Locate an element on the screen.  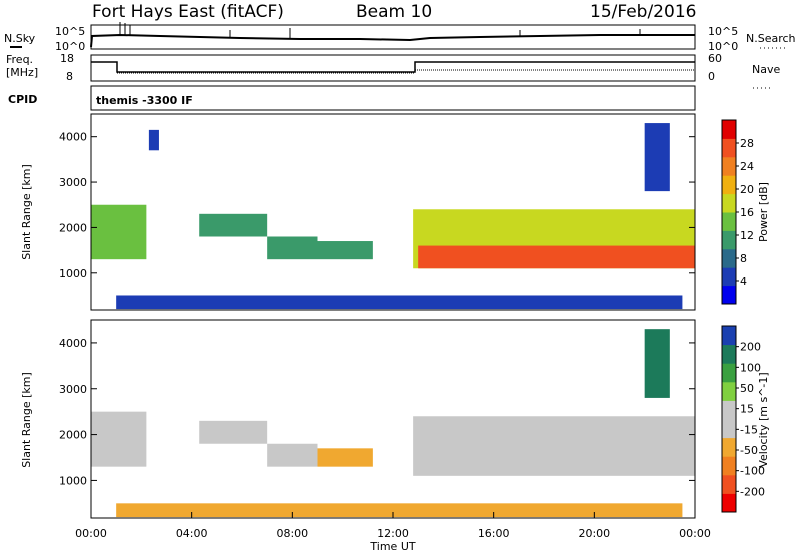
colorbar-tick-label: -15 is located at coordinates (749, 429).